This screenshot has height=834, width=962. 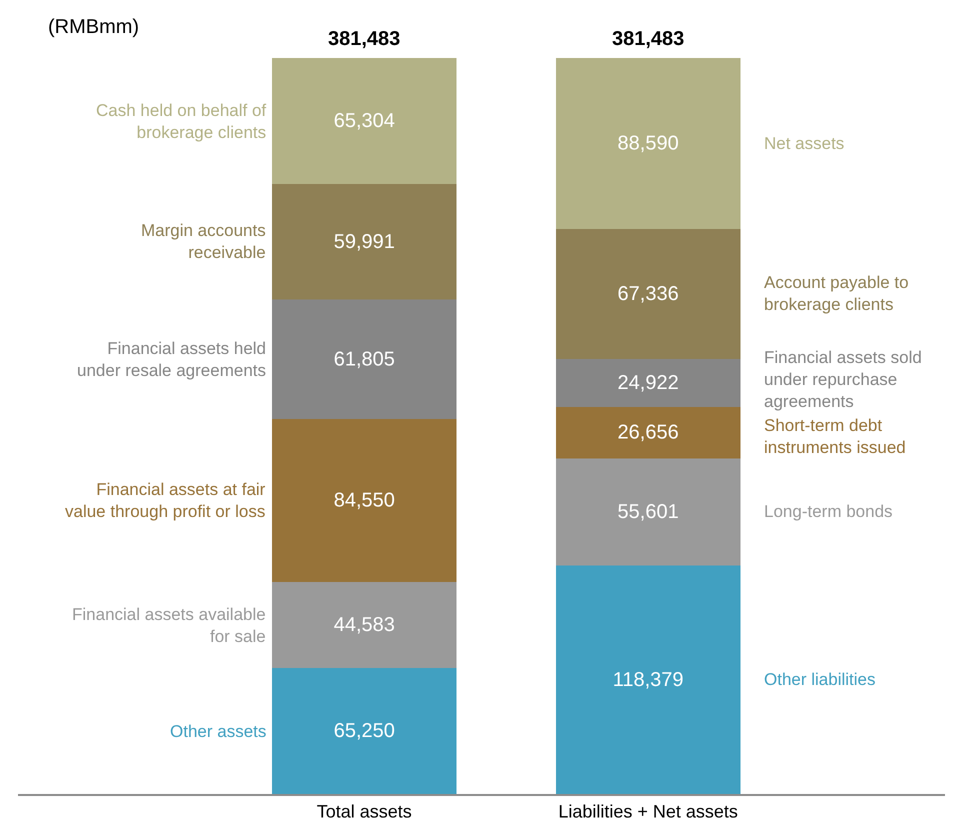 What do you see at coordinates (836, 293) in the screenshot?
I see `series-label: Account payable to brokerage clients` at bounding box center [836, 293].